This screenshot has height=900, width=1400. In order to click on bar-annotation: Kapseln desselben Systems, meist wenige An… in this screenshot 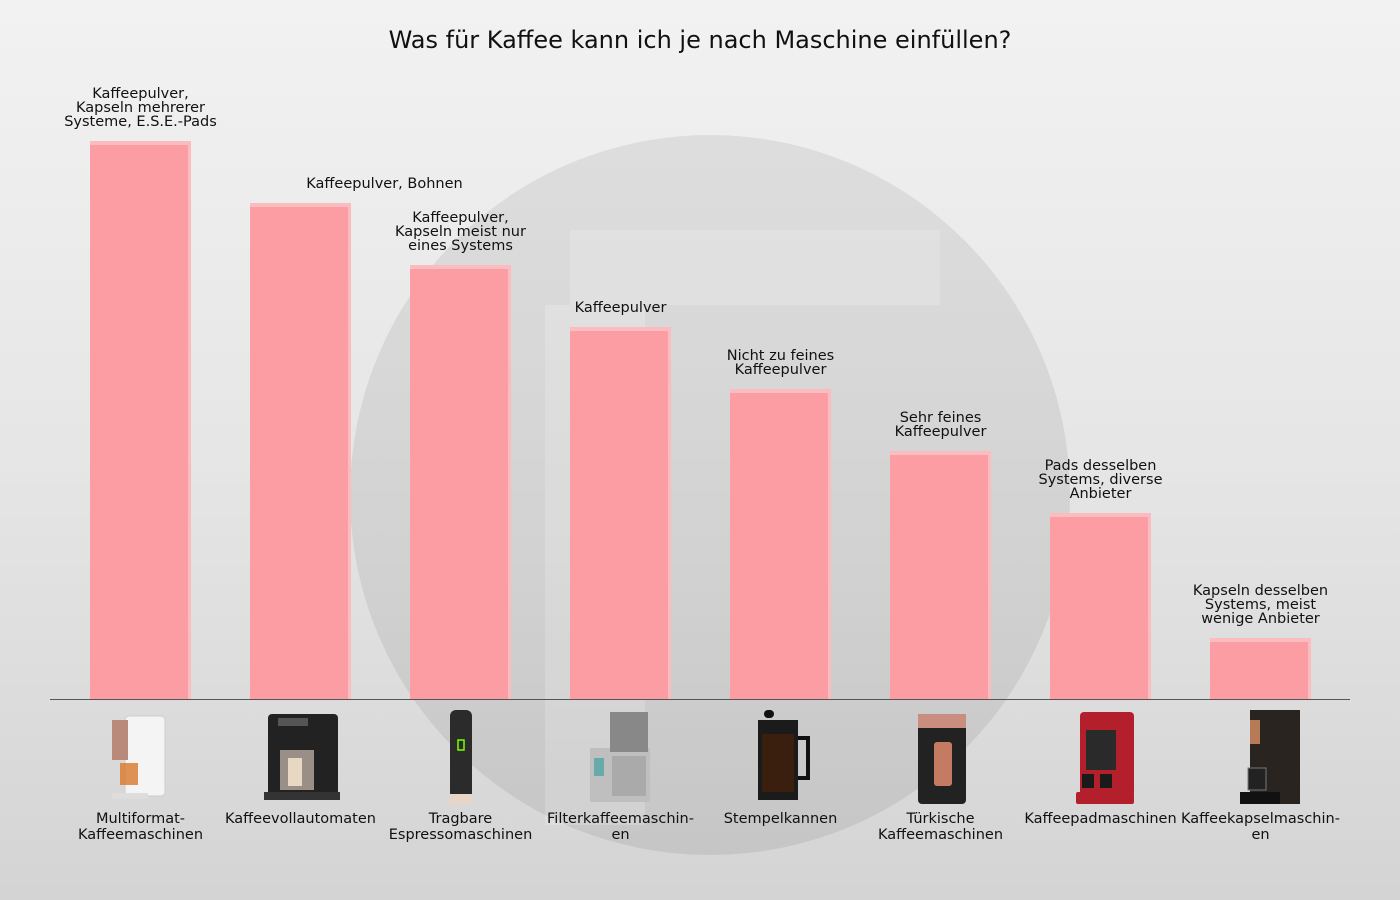, I will do `click(1260, 605)`.